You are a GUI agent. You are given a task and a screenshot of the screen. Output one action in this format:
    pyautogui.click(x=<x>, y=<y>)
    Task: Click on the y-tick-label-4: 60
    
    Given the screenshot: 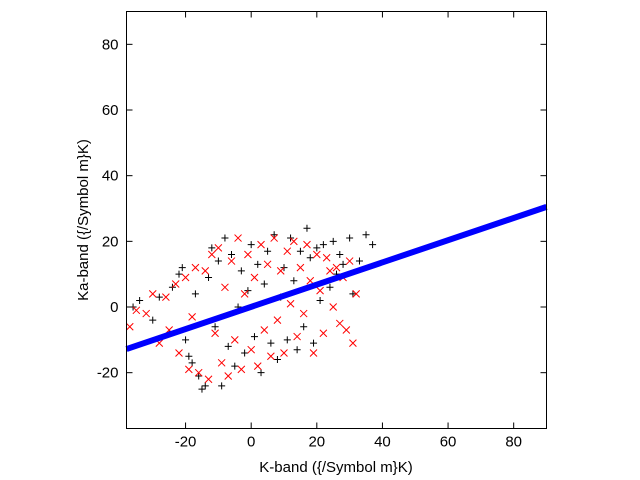 What is the action you would take?
    pyautogui.click(x=110, y=110)
    